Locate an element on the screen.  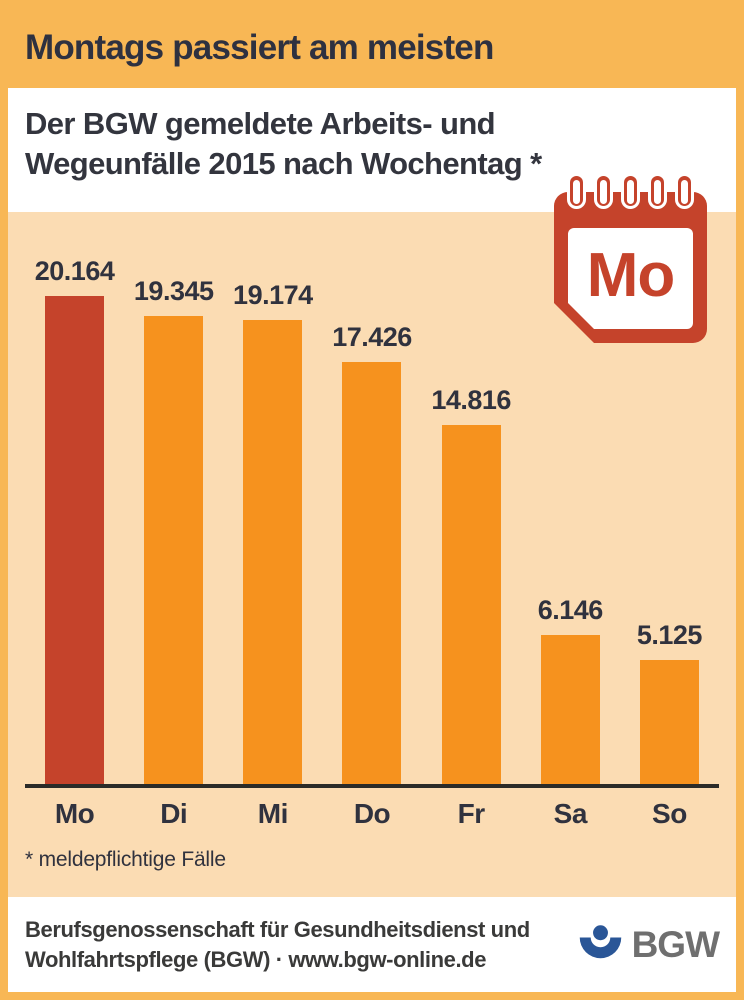
bar-so is located at coordinates (669, 722).